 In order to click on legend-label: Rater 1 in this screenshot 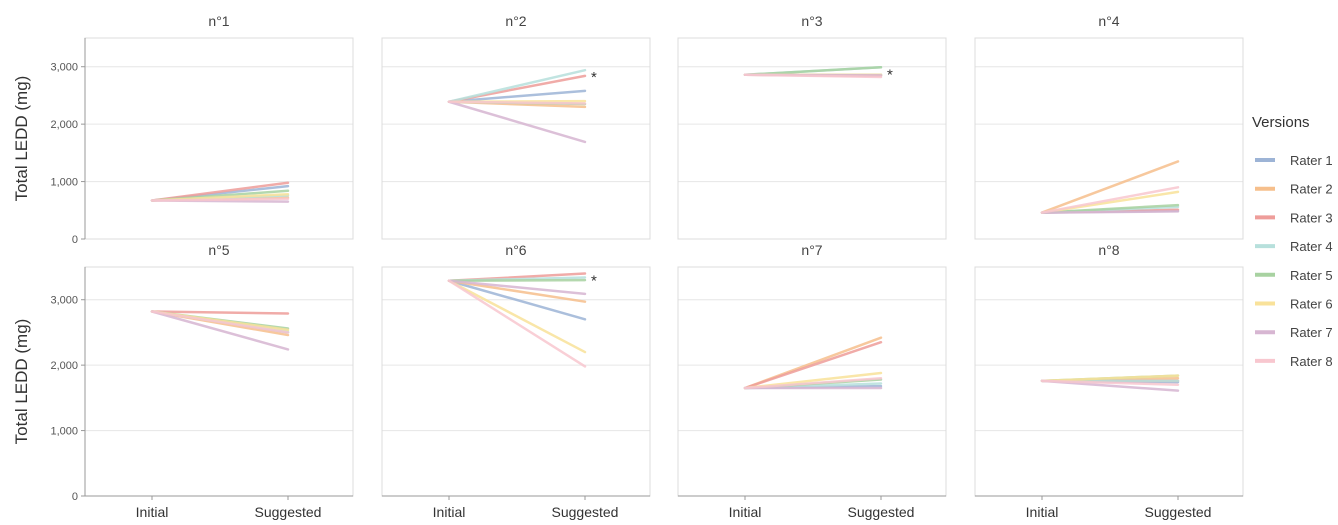, I will do `click(1311, 160)`.